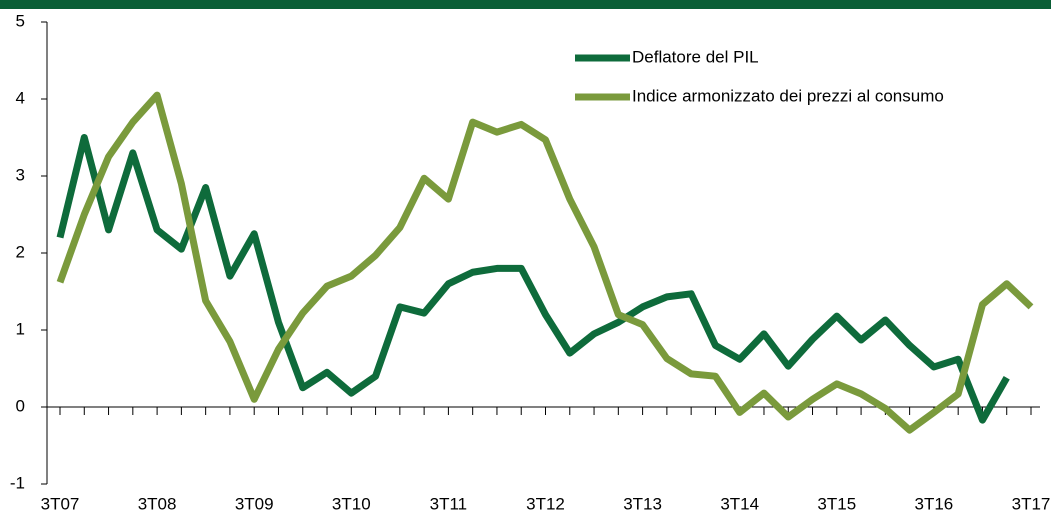  What do you see at coordinates (254, 503) in the screenshot?
I see `x-tick-label: 3T09` at bounding box center [254, 503].